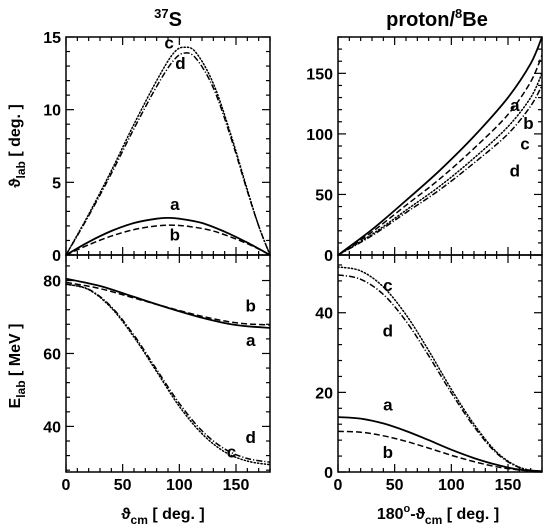  Describe the element at coordinates (52, 354) in the screenshot. I see `y-tick-label: 60` at that location.